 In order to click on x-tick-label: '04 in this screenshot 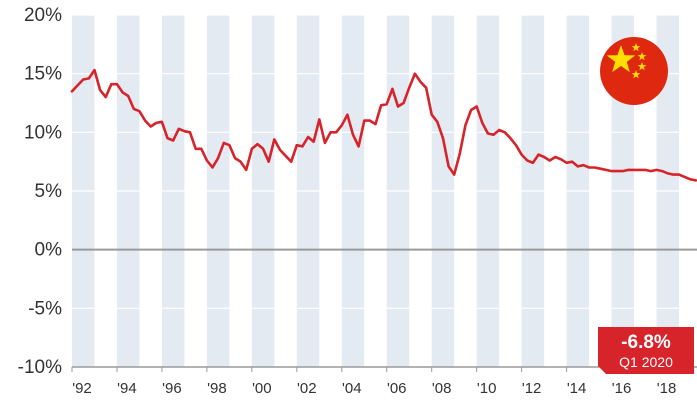, I will do `click(352, 388)`.